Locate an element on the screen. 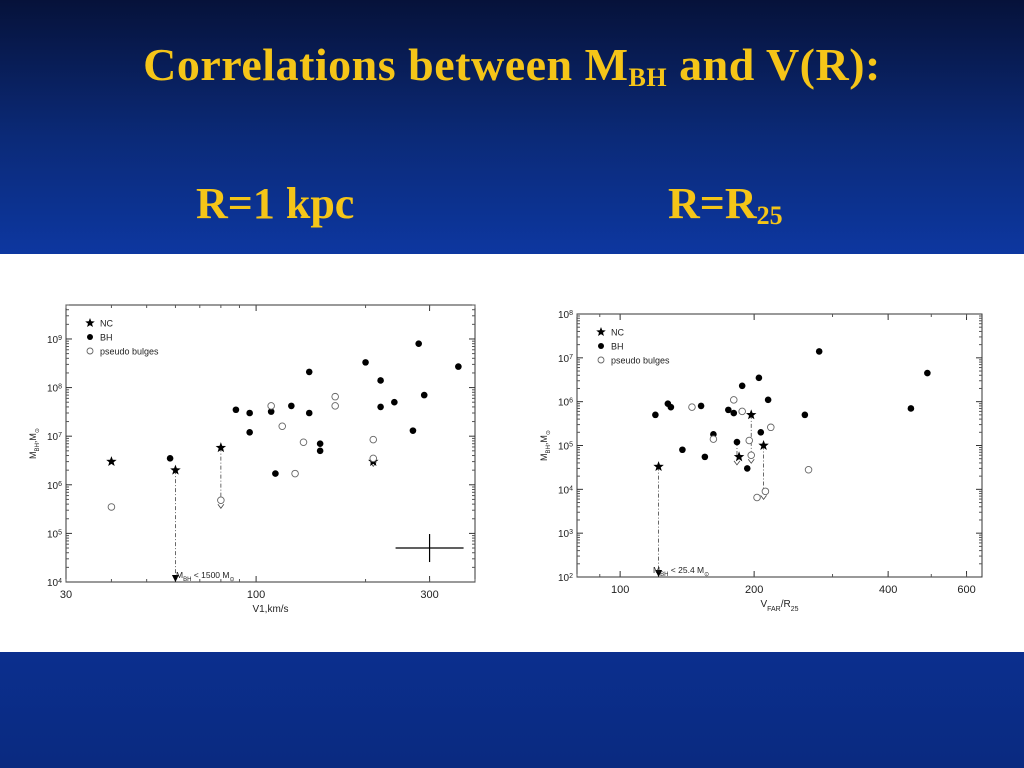  limit-annotation: MBH < 25.4 M⊙ is located at coordinates (681, 571).